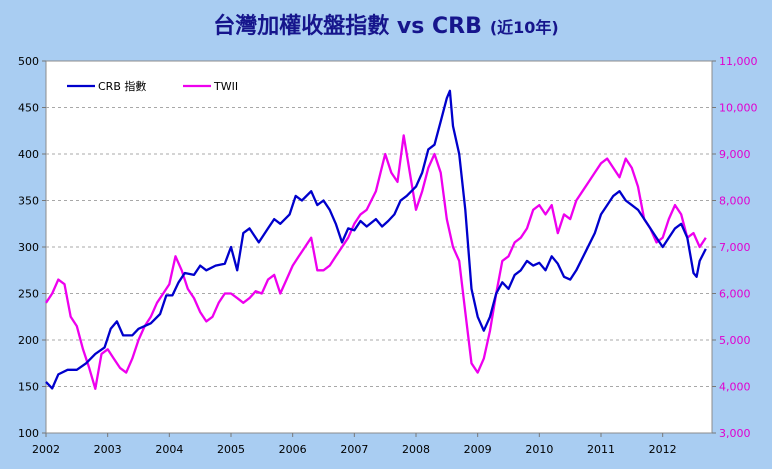  I want to click on y-left-tick-label: 500, so click(28, 61).